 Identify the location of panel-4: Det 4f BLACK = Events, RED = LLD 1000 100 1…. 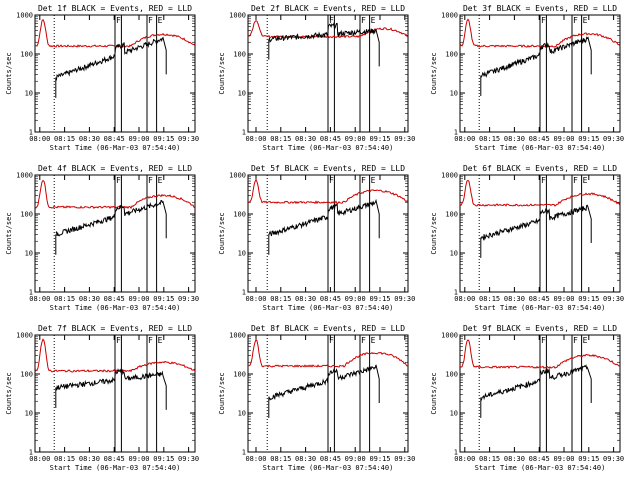
(102, 238).